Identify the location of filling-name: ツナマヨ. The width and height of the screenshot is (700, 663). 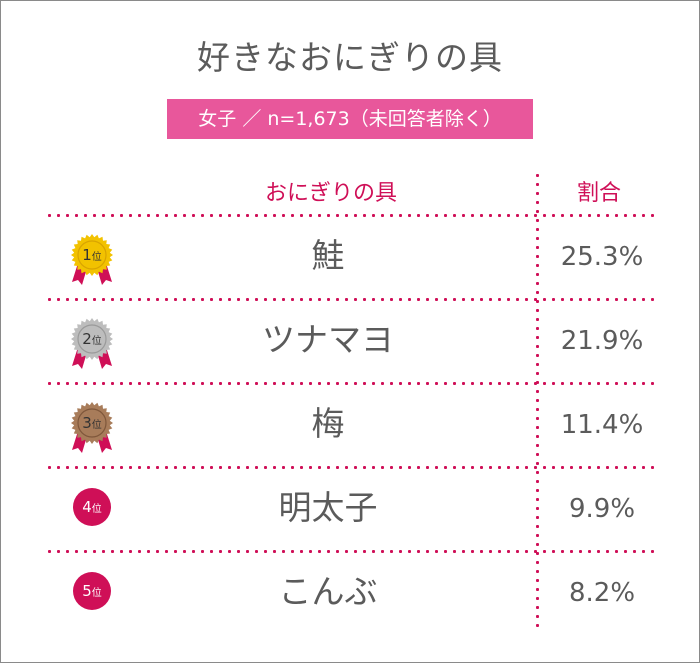
(328, 339).